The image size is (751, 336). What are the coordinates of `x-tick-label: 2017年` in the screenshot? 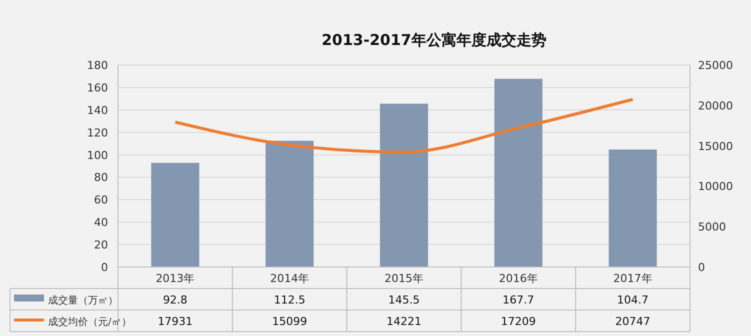 It's located at (632, 278).